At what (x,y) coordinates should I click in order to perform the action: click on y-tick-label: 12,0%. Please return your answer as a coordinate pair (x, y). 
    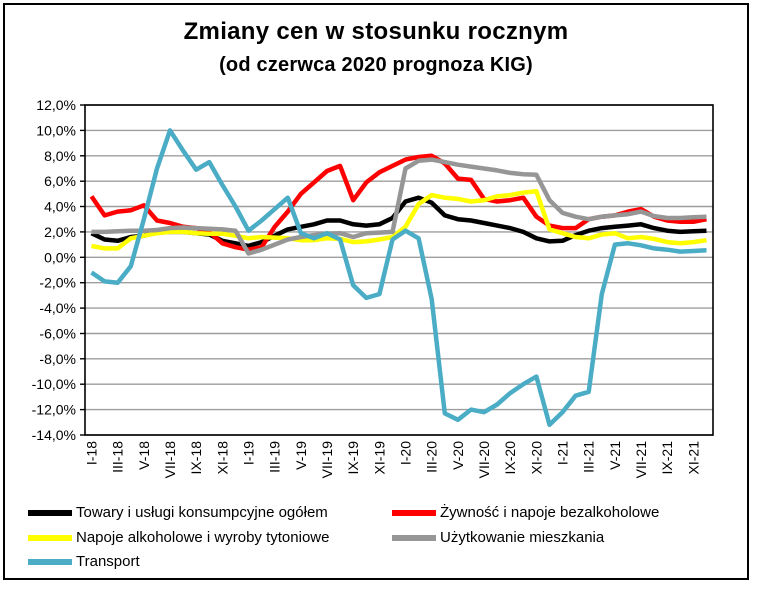
    Looking at the image, I should click on (56, 105).